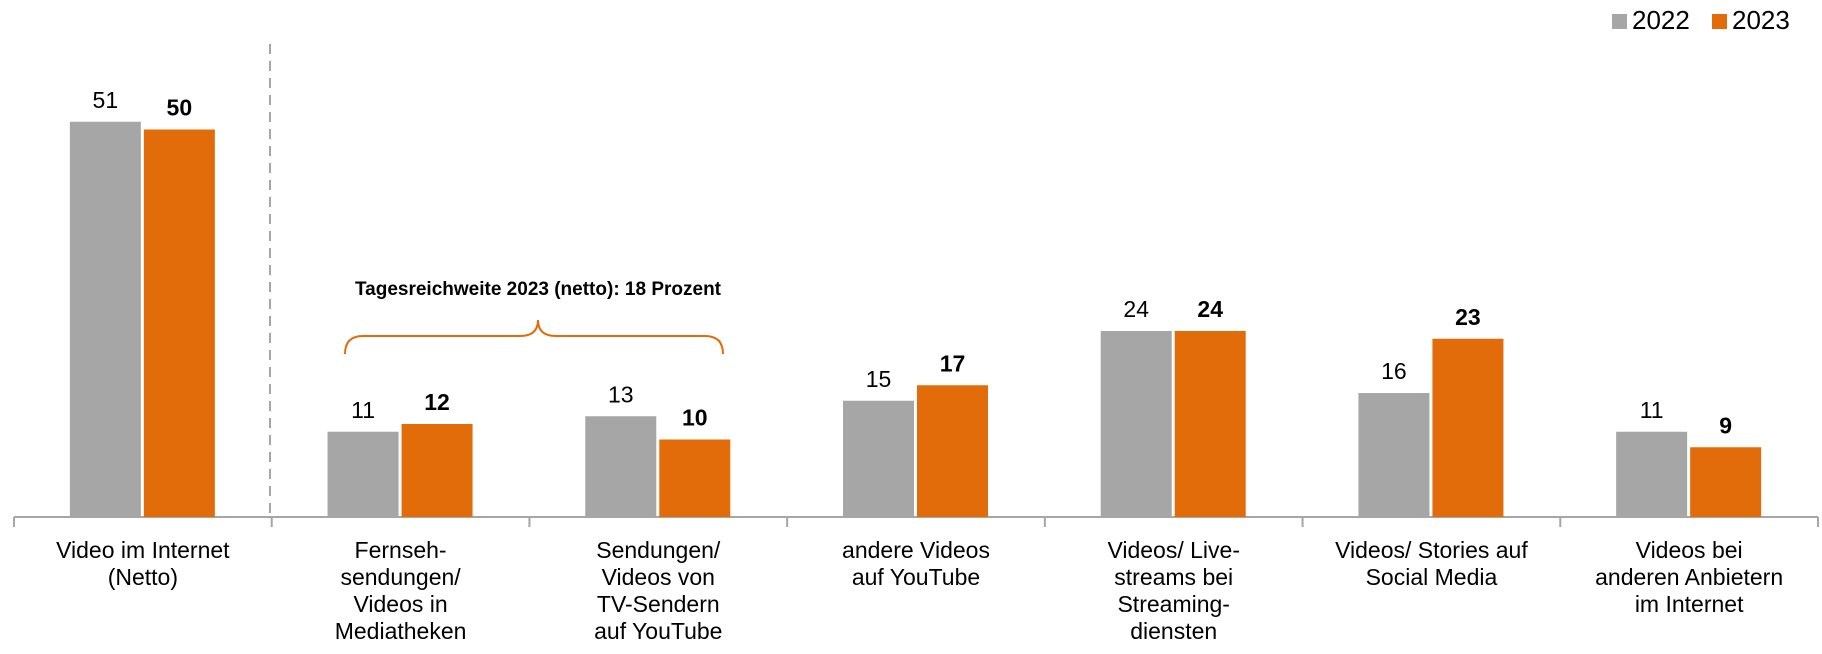  Describe the element at coordinates (401, 590) in the screenshot. I see `x-tick-label: Fernseh-sendungen/Videos in Mediatheken` at that location.